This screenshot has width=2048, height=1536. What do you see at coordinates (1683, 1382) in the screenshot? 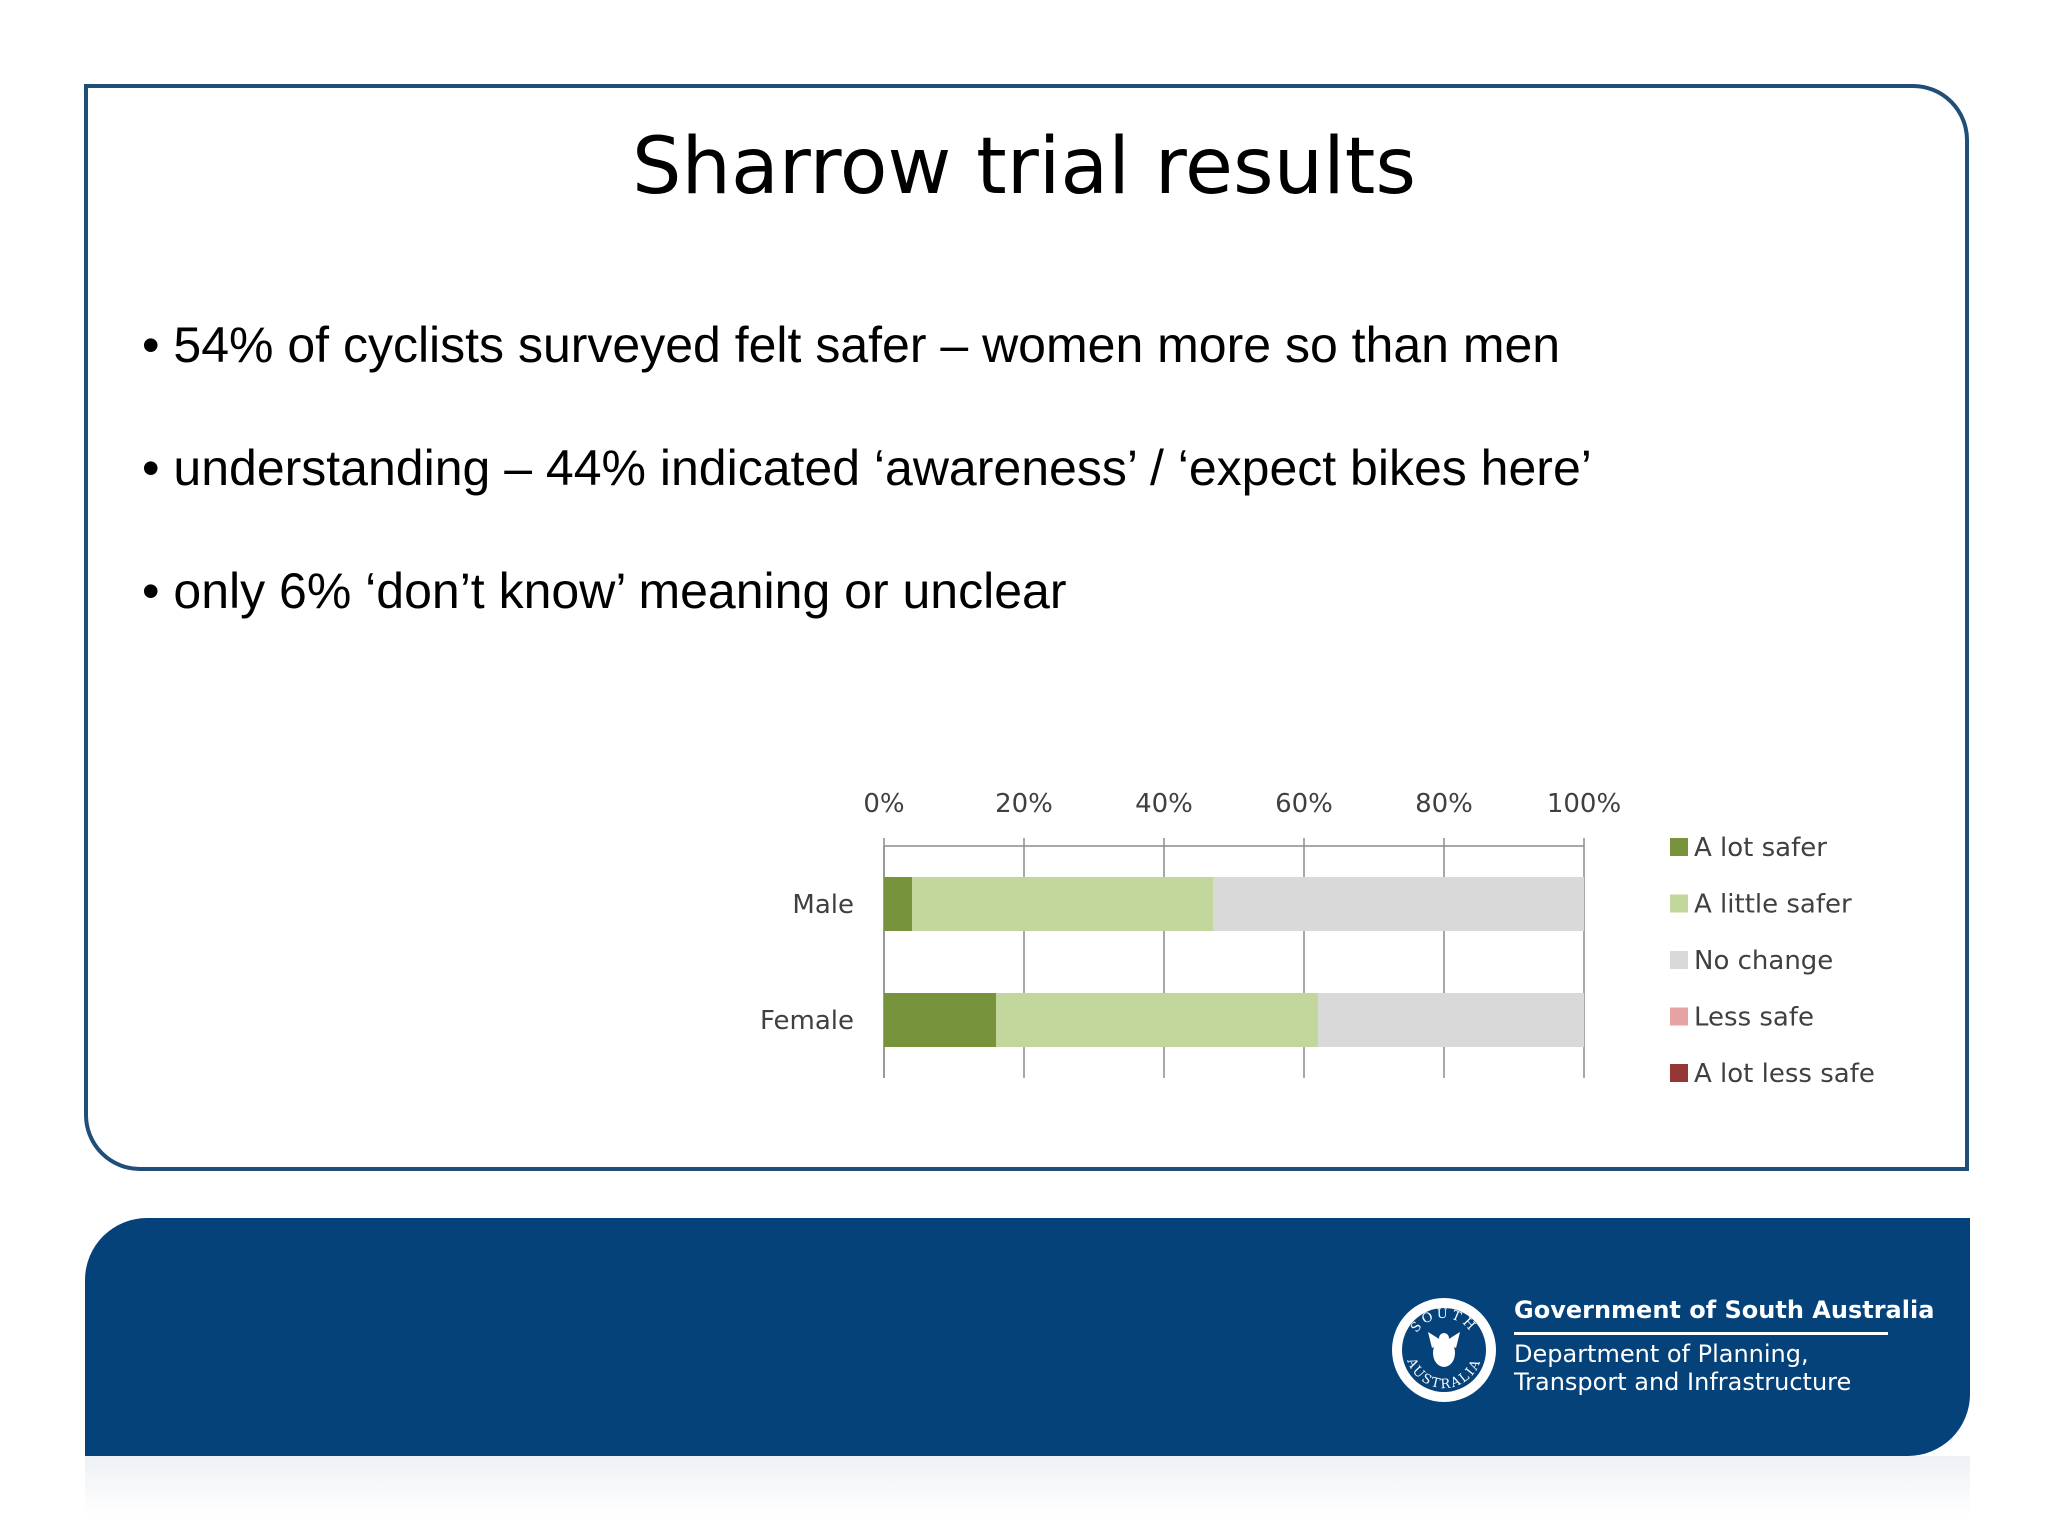
I see `department-line-2: Transport and Infrastructure` at bounding box center [1683, 1382].